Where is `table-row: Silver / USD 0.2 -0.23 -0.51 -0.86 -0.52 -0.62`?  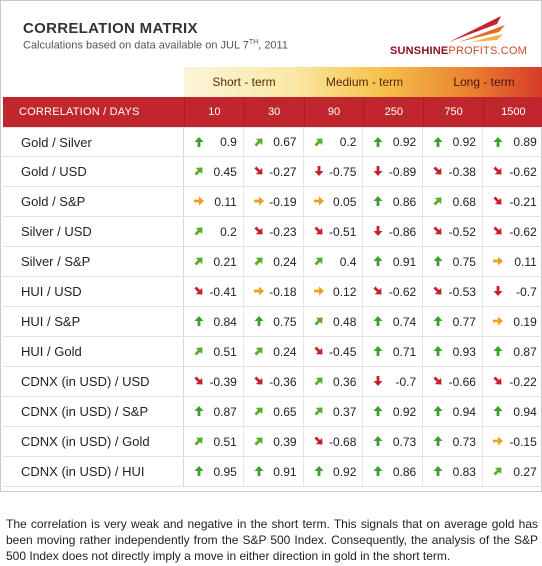 table-row: Silver / USD 0.2 -0.23 -0.51 -0.86 -0.52 -0.62 is located at coordinates (272, 232).